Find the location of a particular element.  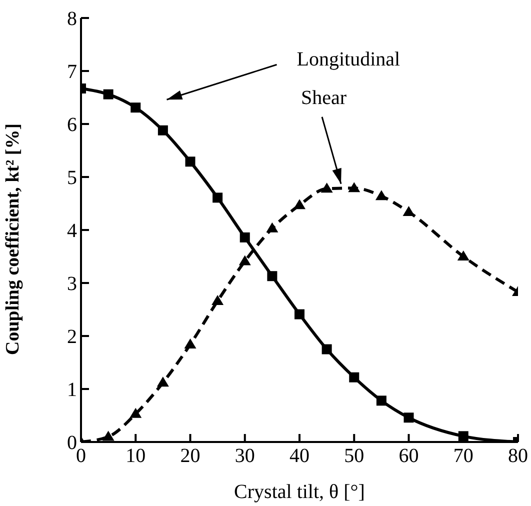

y-tick-label: 8 is located at coordinates (72, 19).